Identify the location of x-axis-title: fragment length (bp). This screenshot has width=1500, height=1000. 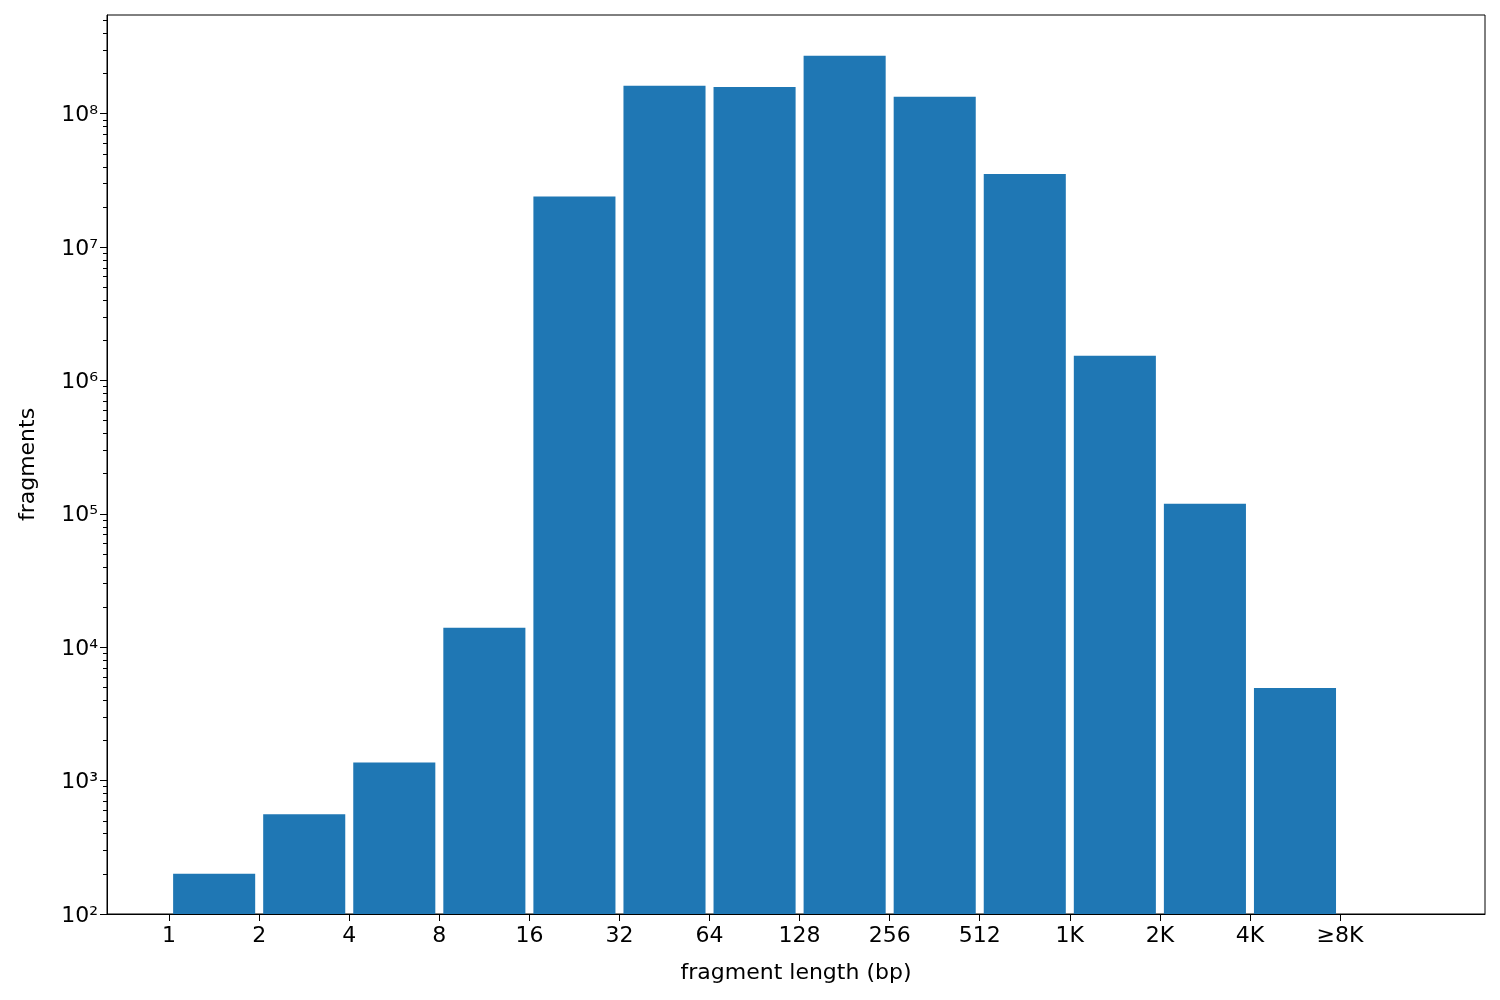
(796, 971).